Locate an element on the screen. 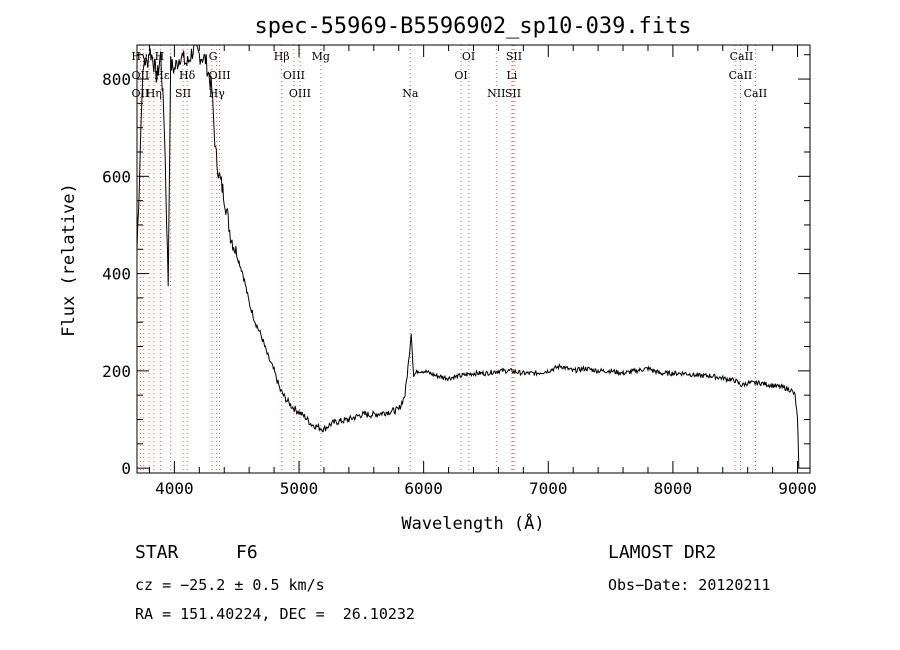  x-tick-label: 9000 is located at coordinates (797, 488).